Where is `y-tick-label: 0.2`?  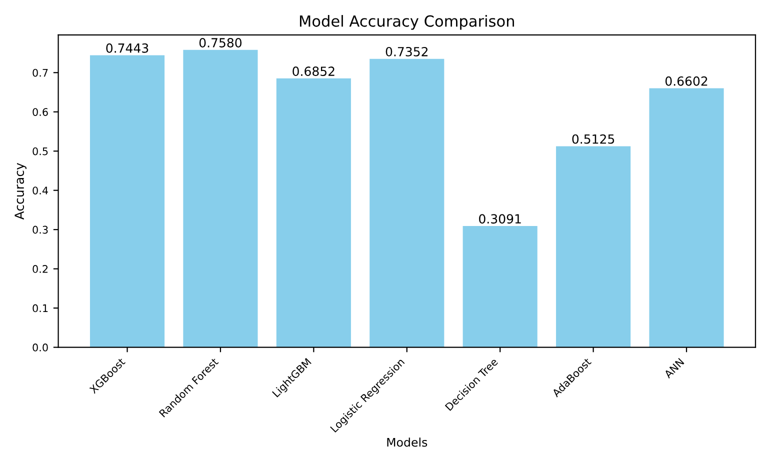 y-tick-label: 0.2 is located at coordinates (40, 269).